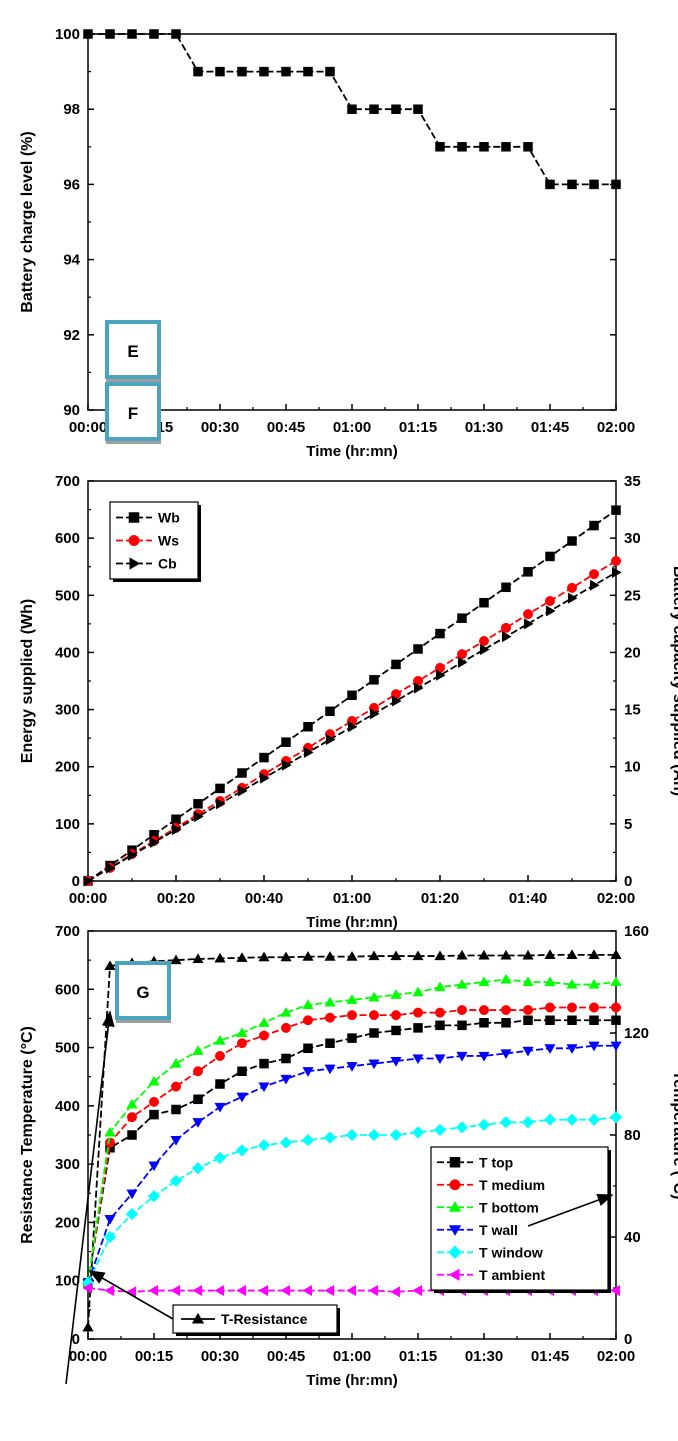 The width and height of the screenshot is (678, 1441). I want to click on x-tick-label: 01:20, so click(440, 898).